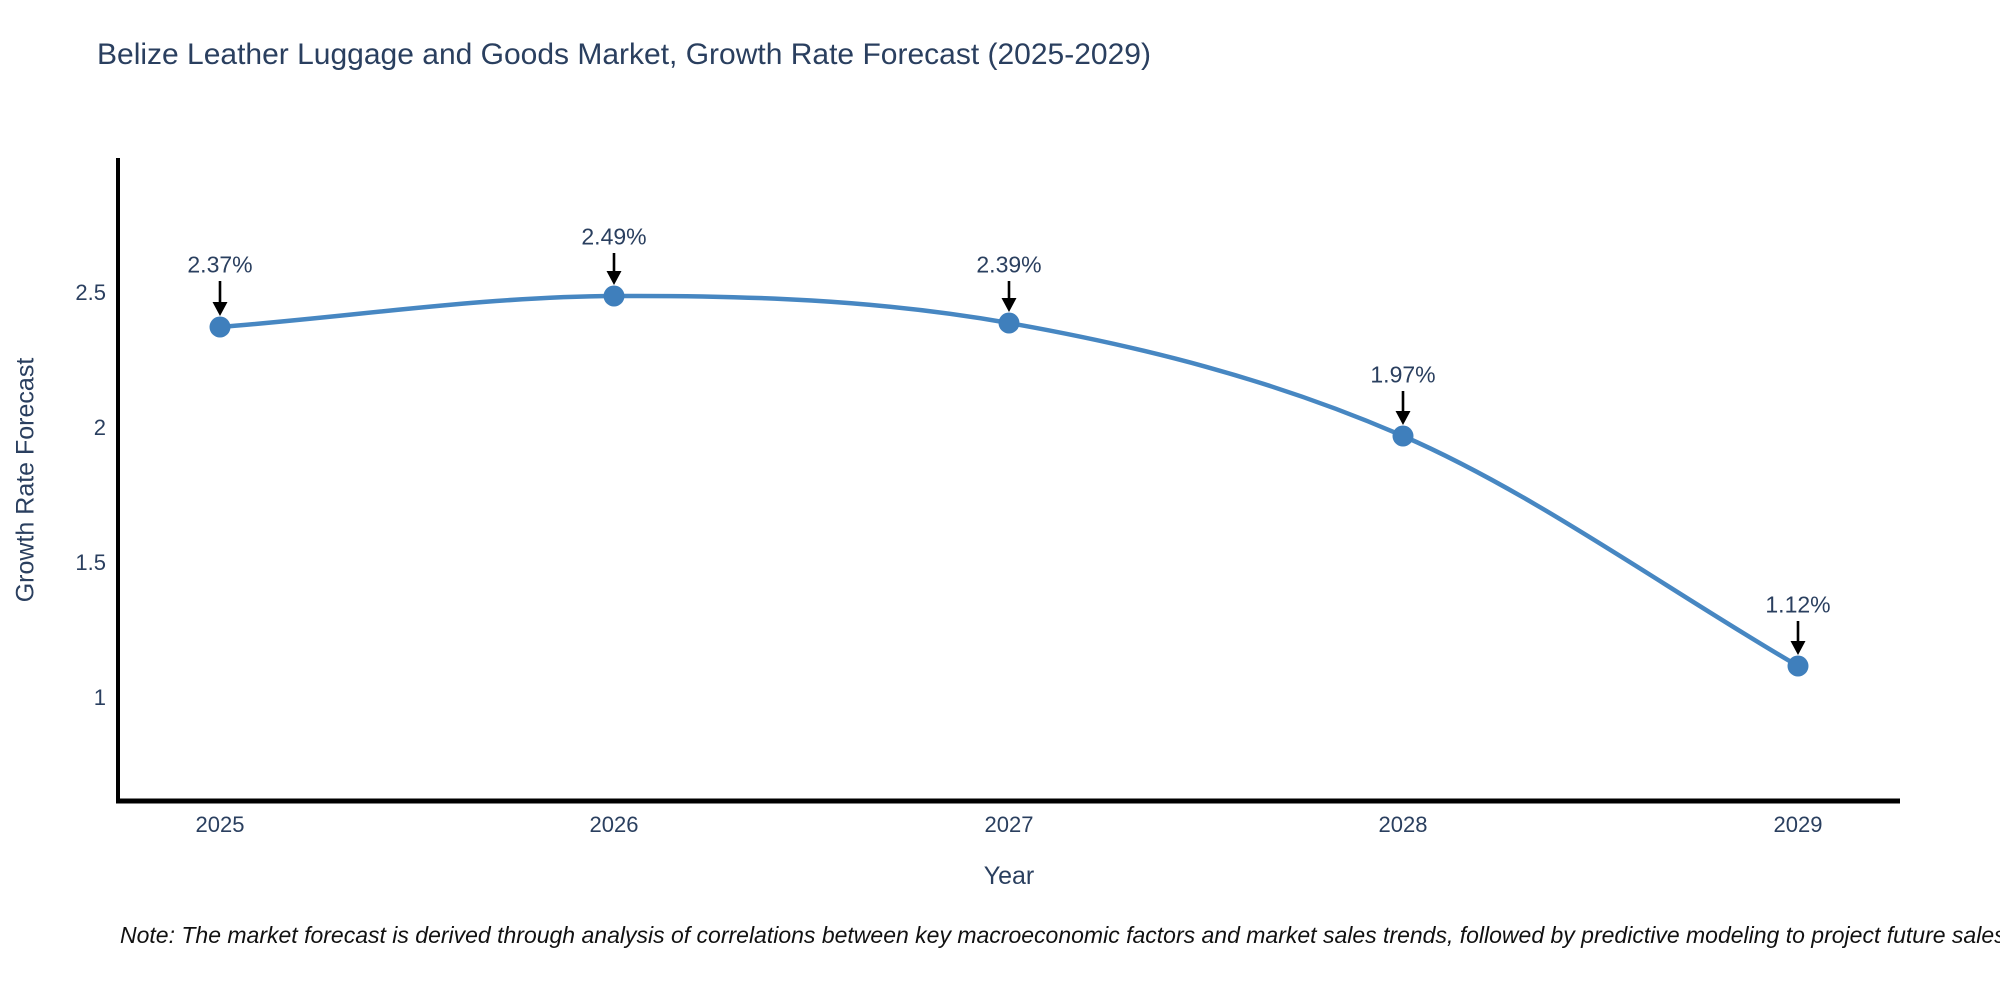 The image size is (2000, 1000). I want to click on y-tick-2-5: 2.5, so click(90, 292).